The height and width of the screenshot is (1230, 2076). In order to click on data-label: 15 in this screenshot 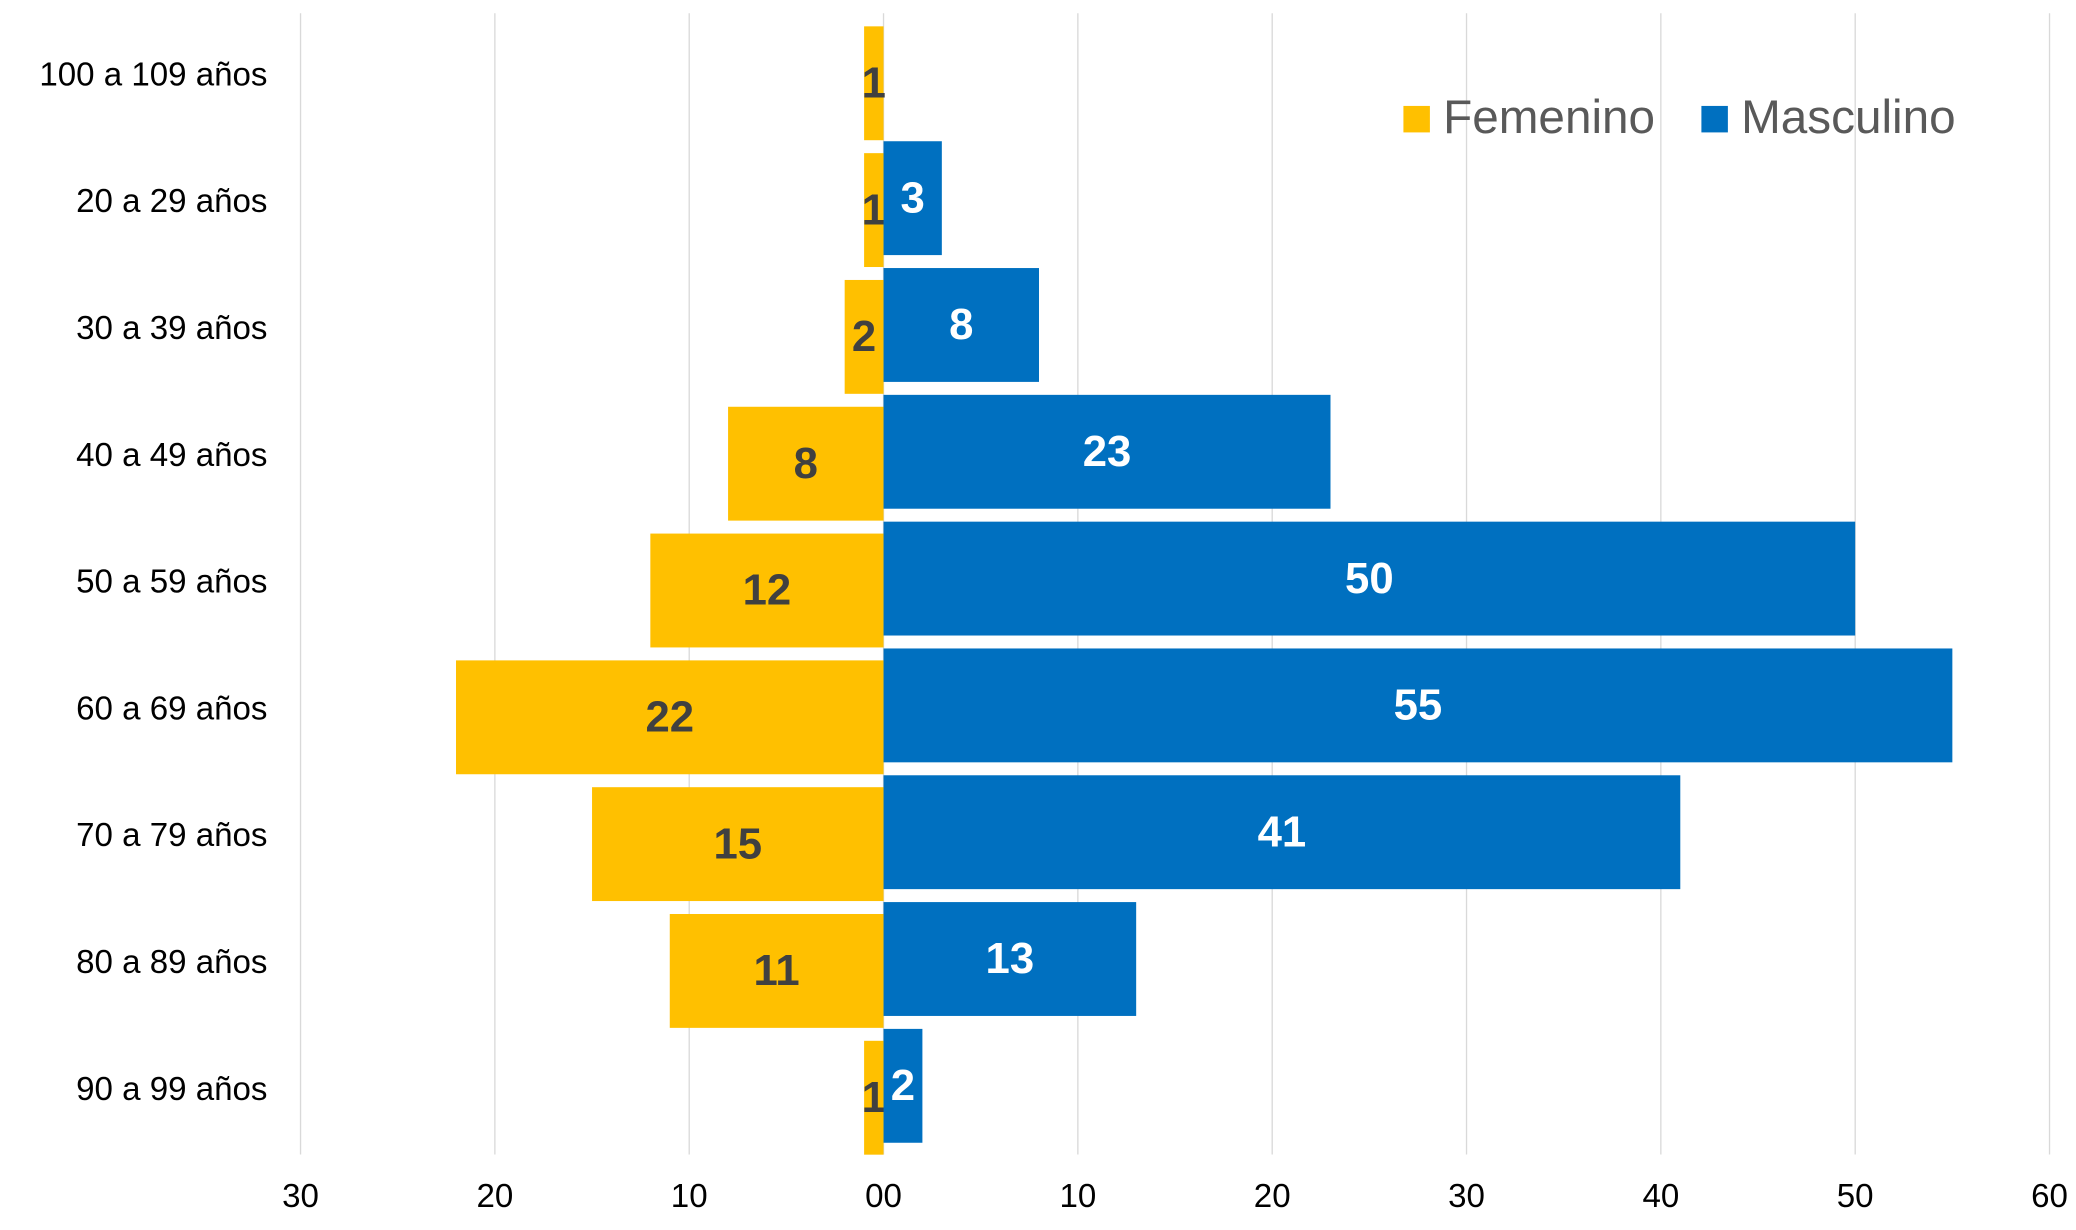, I will do `click(737, 843)`.